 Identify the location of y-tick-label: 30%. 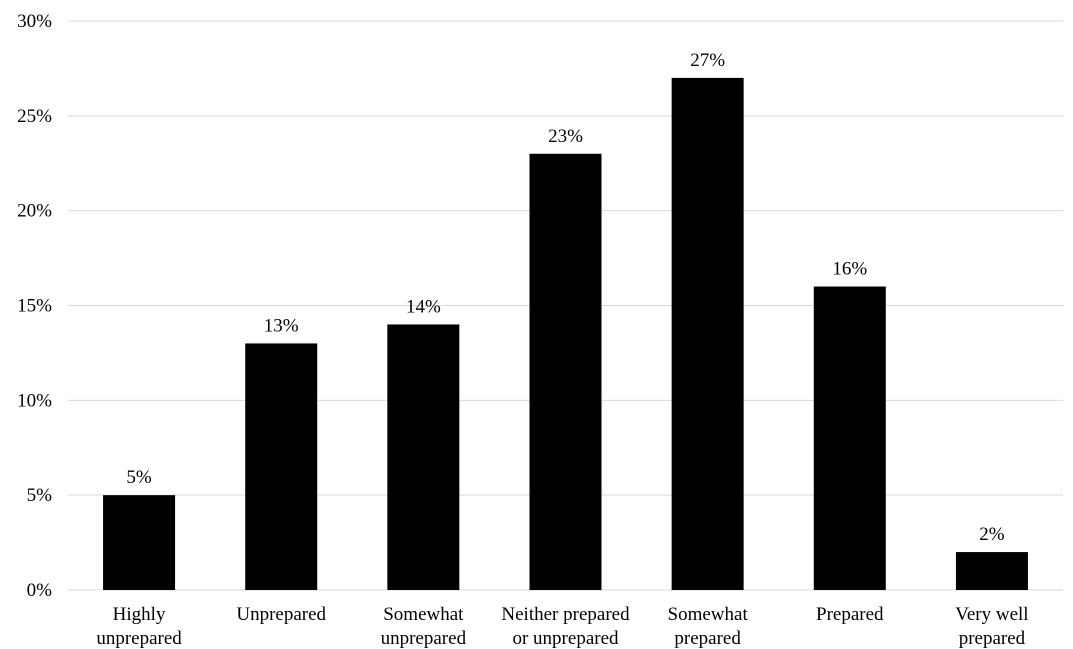
(34, 21).